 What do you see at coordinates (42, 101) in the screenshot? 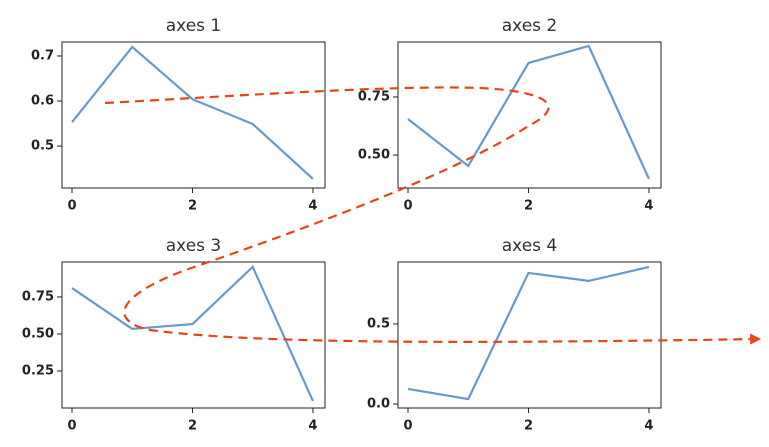
I see `y-tick-label: 0.6` at bounding box center [42, 101].